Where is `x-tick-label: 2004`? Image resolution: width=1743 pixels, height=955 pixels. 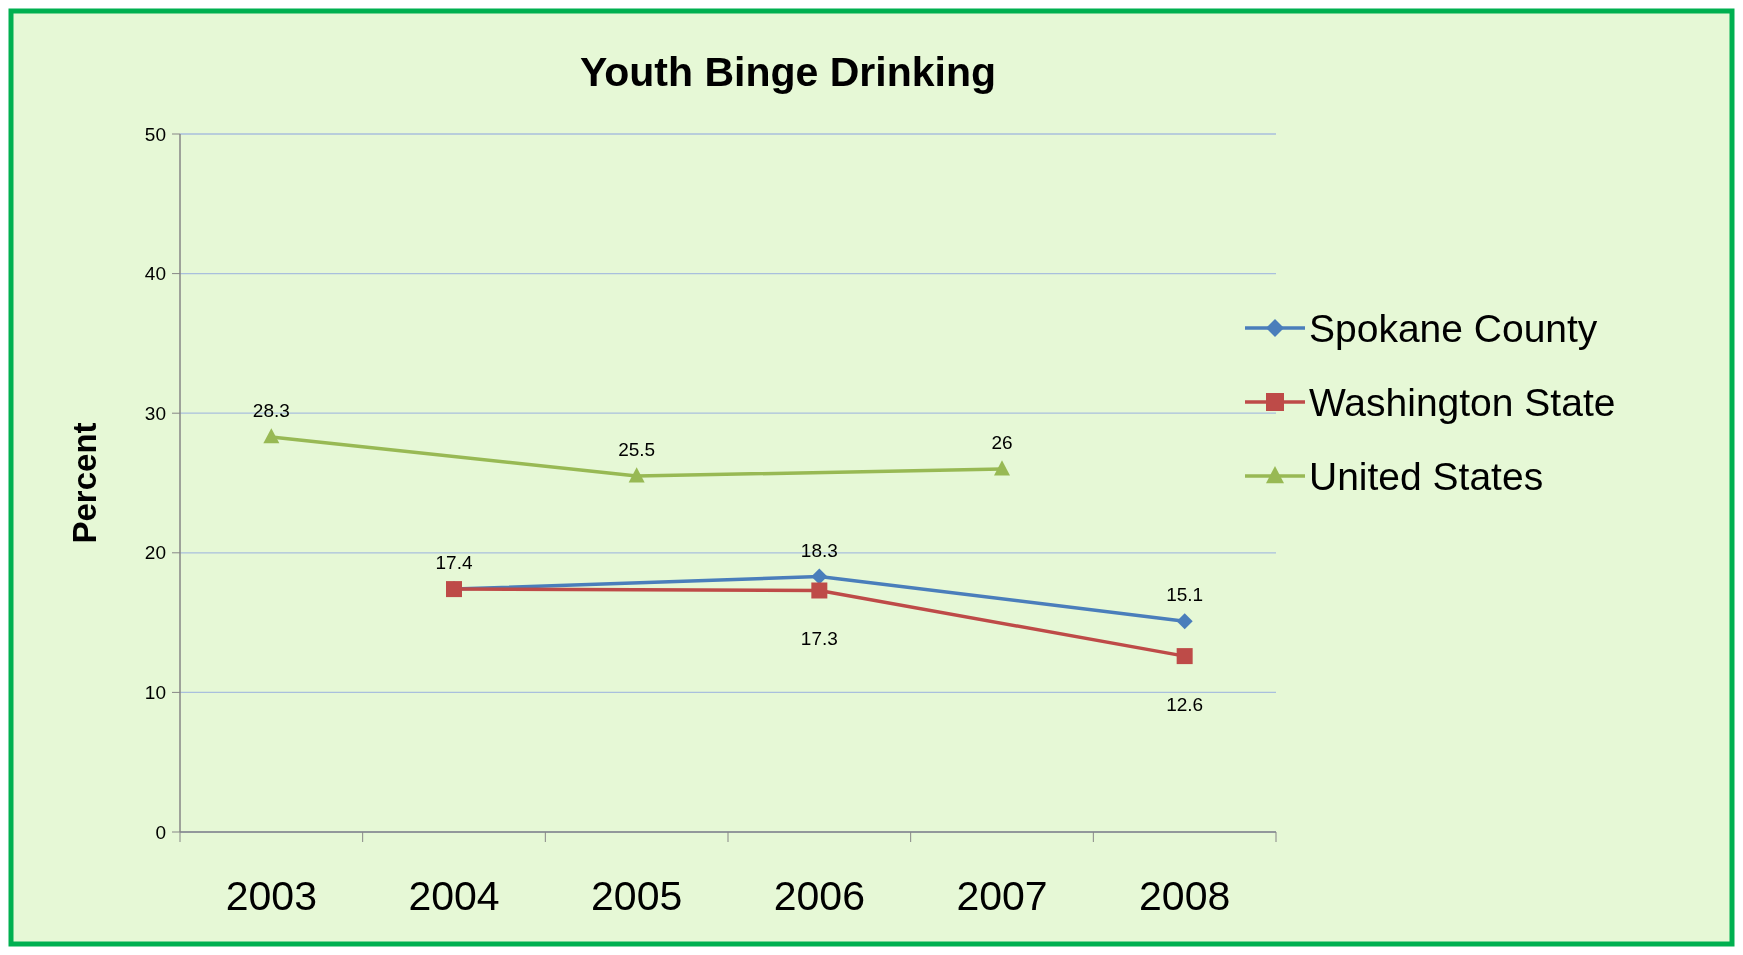
x-tick-label: 2004 is located at coordinates (454, 896).